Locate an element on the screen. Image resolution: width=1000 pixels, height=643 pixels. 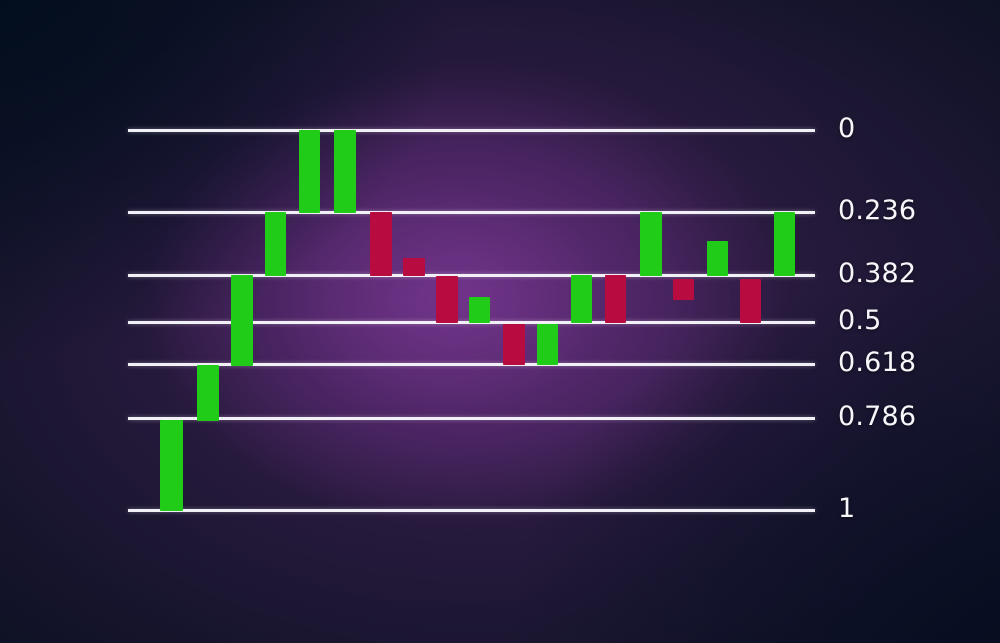
candle-9-down is located at coordinates (447, 299).